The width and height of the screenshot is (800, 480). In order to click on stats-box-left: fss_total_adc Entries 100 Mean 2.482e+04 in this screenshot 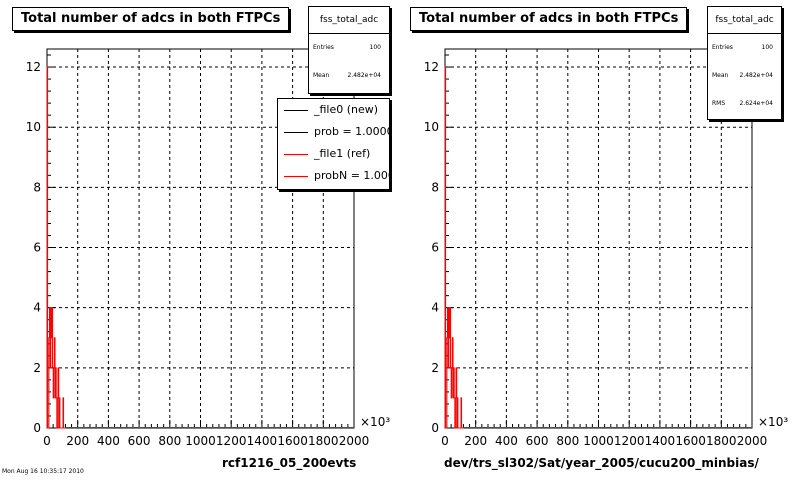, I will do `click(349, 50)`.